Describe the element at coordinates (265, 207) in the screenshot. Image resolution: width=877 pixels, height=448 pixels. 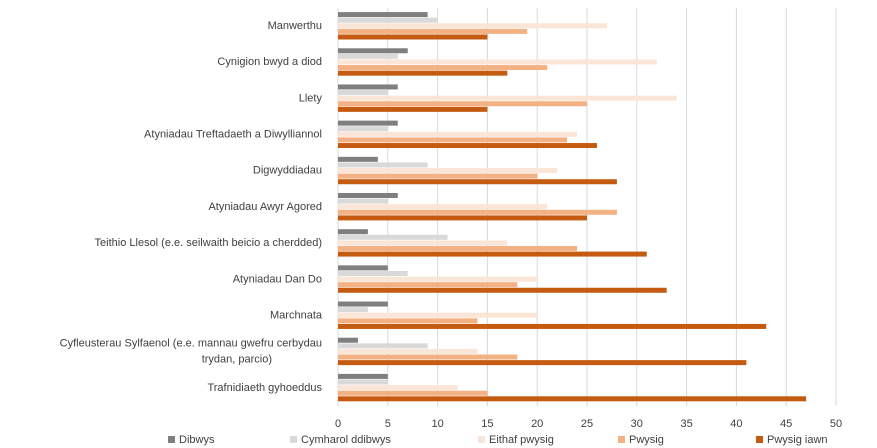
I see `y-tick-label: Atyniadau Awyr Agored` at that location.